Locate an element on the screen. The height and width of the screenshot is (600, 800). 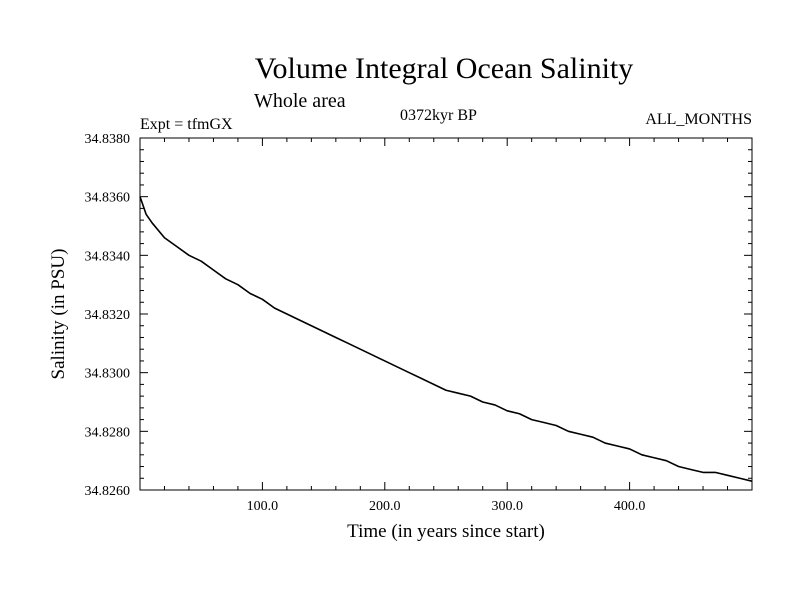
y-tick-label: 34.8280 is located at coordinates (108, 432).